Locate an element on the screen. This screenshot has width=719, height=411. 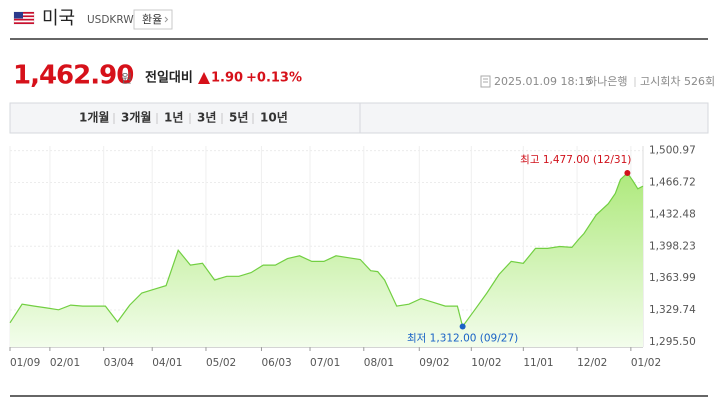
doc-icon is located at coordinates (485, 81).